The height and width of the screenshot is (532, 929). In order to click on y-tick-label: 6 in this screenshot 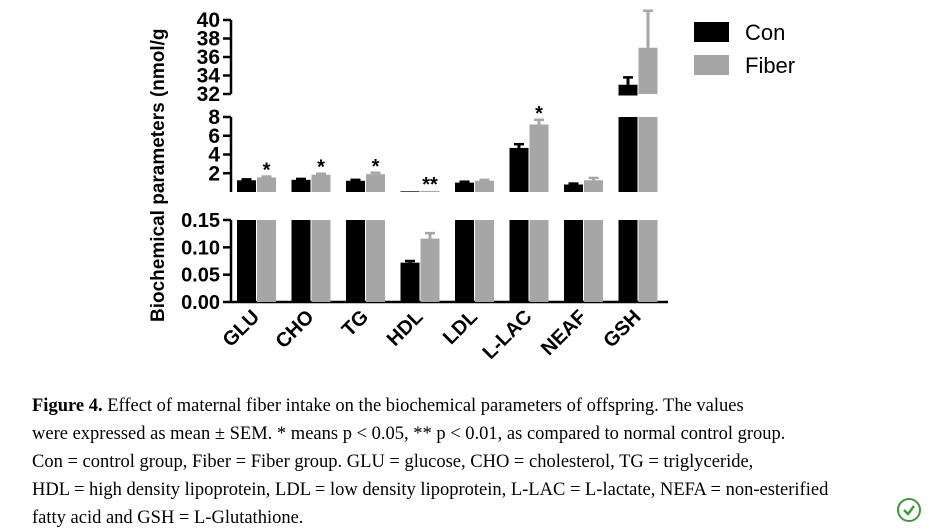, I will do `click(214, 136)`.